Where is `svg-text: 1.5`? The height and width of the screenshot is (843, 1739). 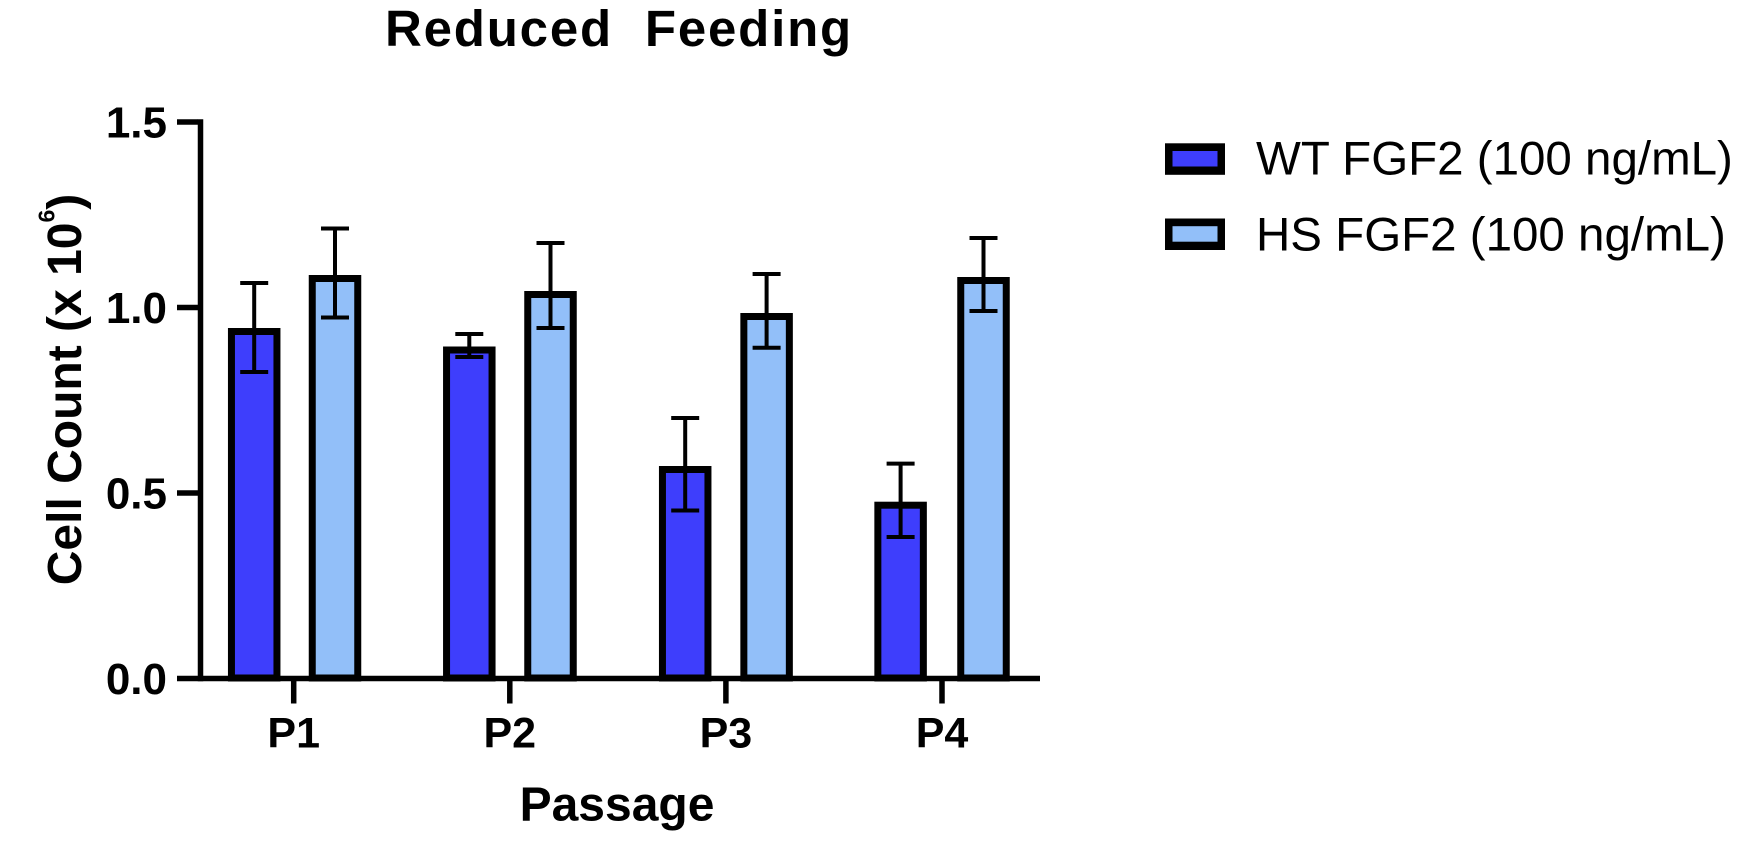
svg-text: 1.5 is located at coordinates (136, 123).